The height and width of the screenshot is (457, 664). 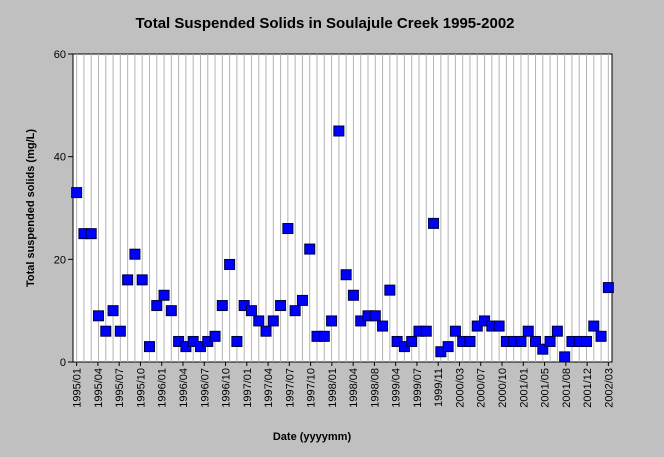 What do you see at coordinates (63, 363) in the screenshot?
I see `y-tick-label: 0` at bounding box center [63, 363].